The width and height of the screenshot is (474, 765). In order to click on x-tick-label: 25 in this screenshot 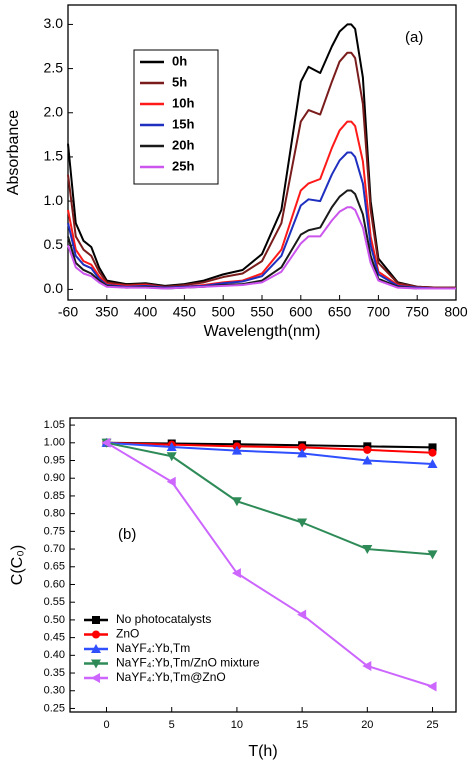, I will do `click(432, 725)`.